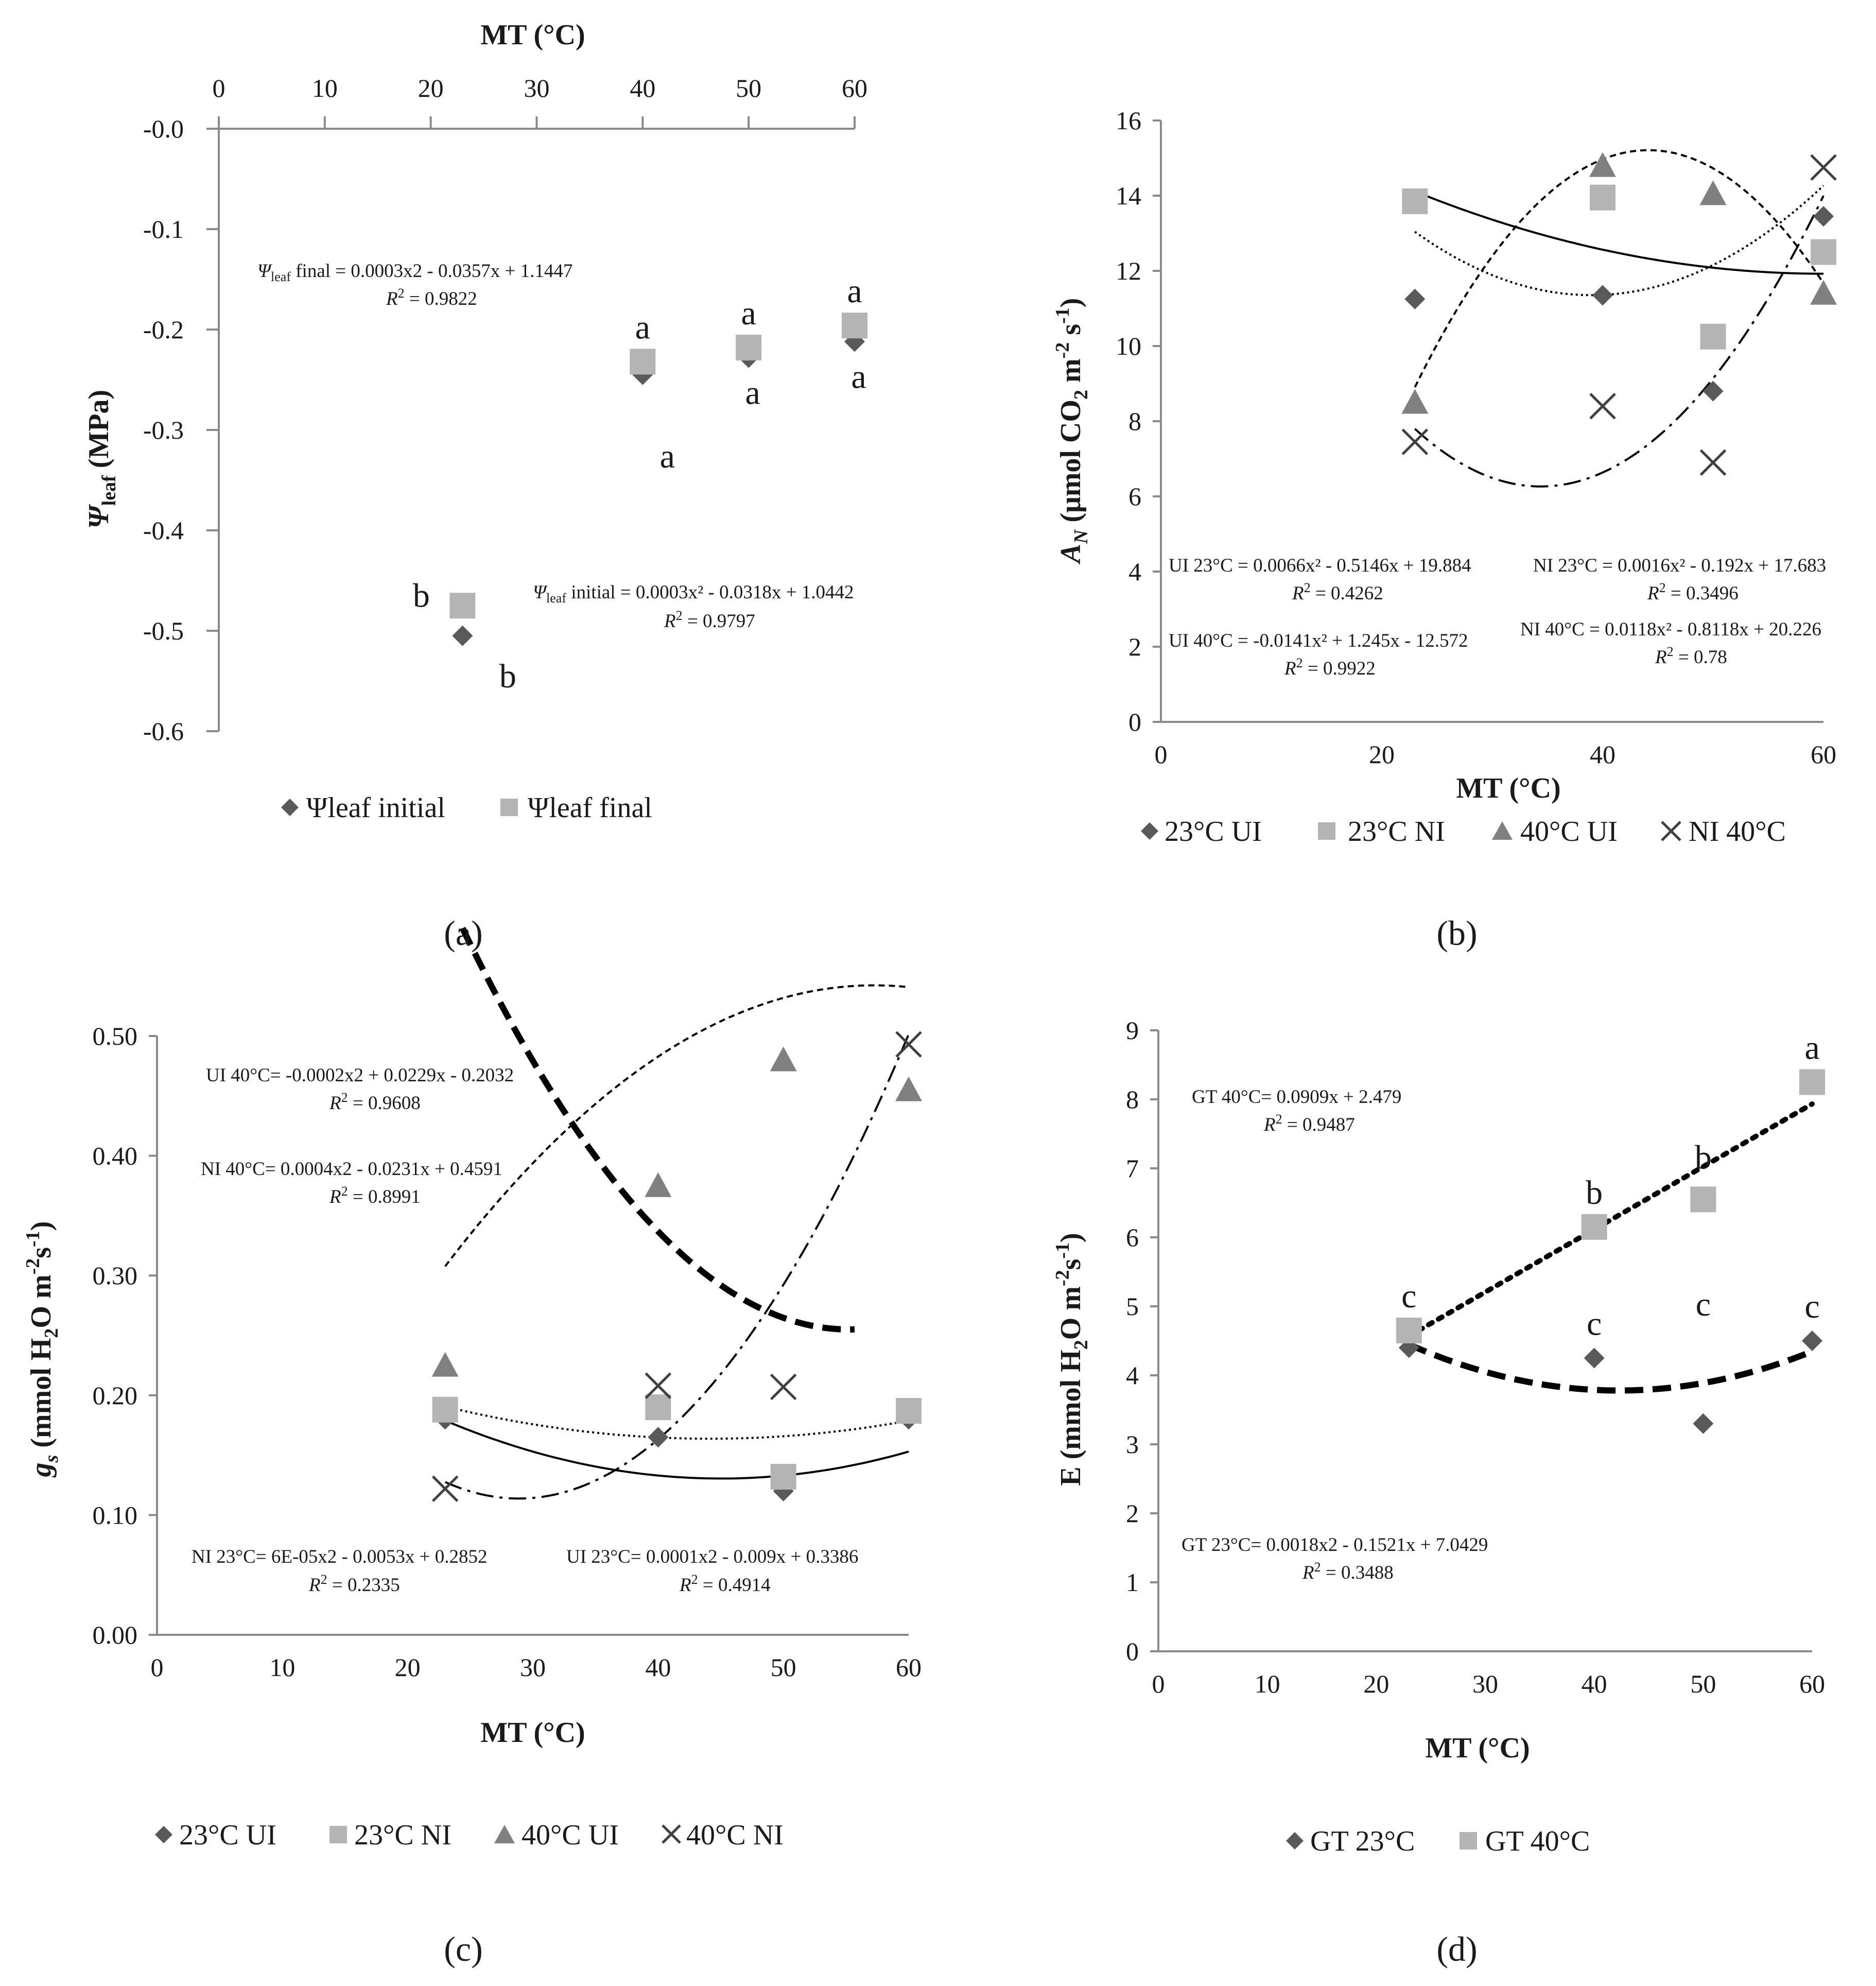  Describe the element at coordinates (1161, 754) in the screenshot. I see `x-tick-label: 0` at that location.